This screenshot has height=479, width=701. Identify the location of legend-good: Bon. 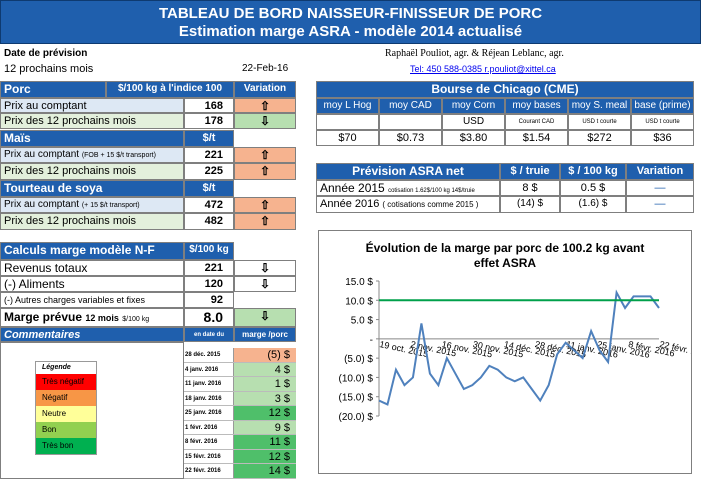
(66, 430).